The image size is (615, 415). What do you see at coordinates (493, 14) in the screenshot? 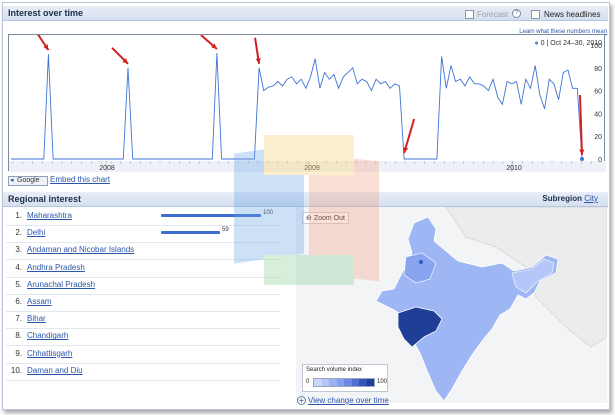
I see `forecast-label: Forecast` at bounding box center [493, 14].